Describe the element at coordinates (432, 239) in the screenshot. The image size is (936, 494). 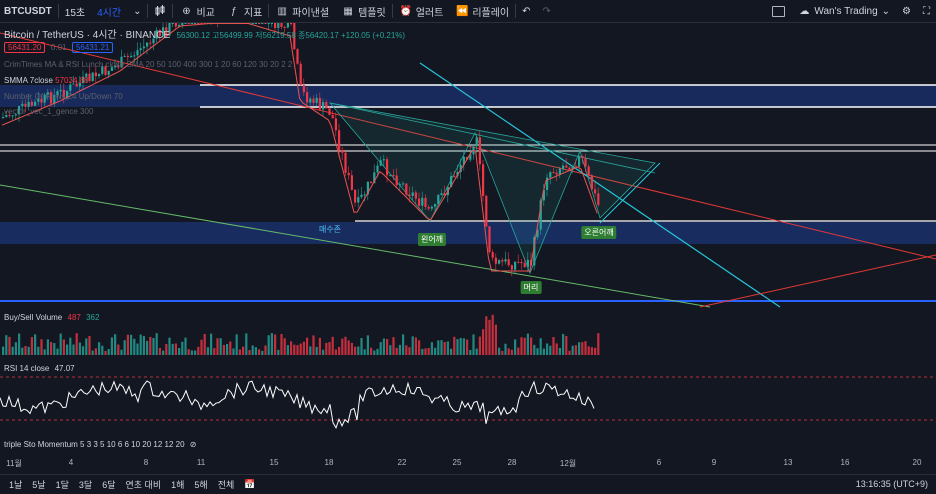
I see `left-shoulder-label: 왼어깨` at that location.